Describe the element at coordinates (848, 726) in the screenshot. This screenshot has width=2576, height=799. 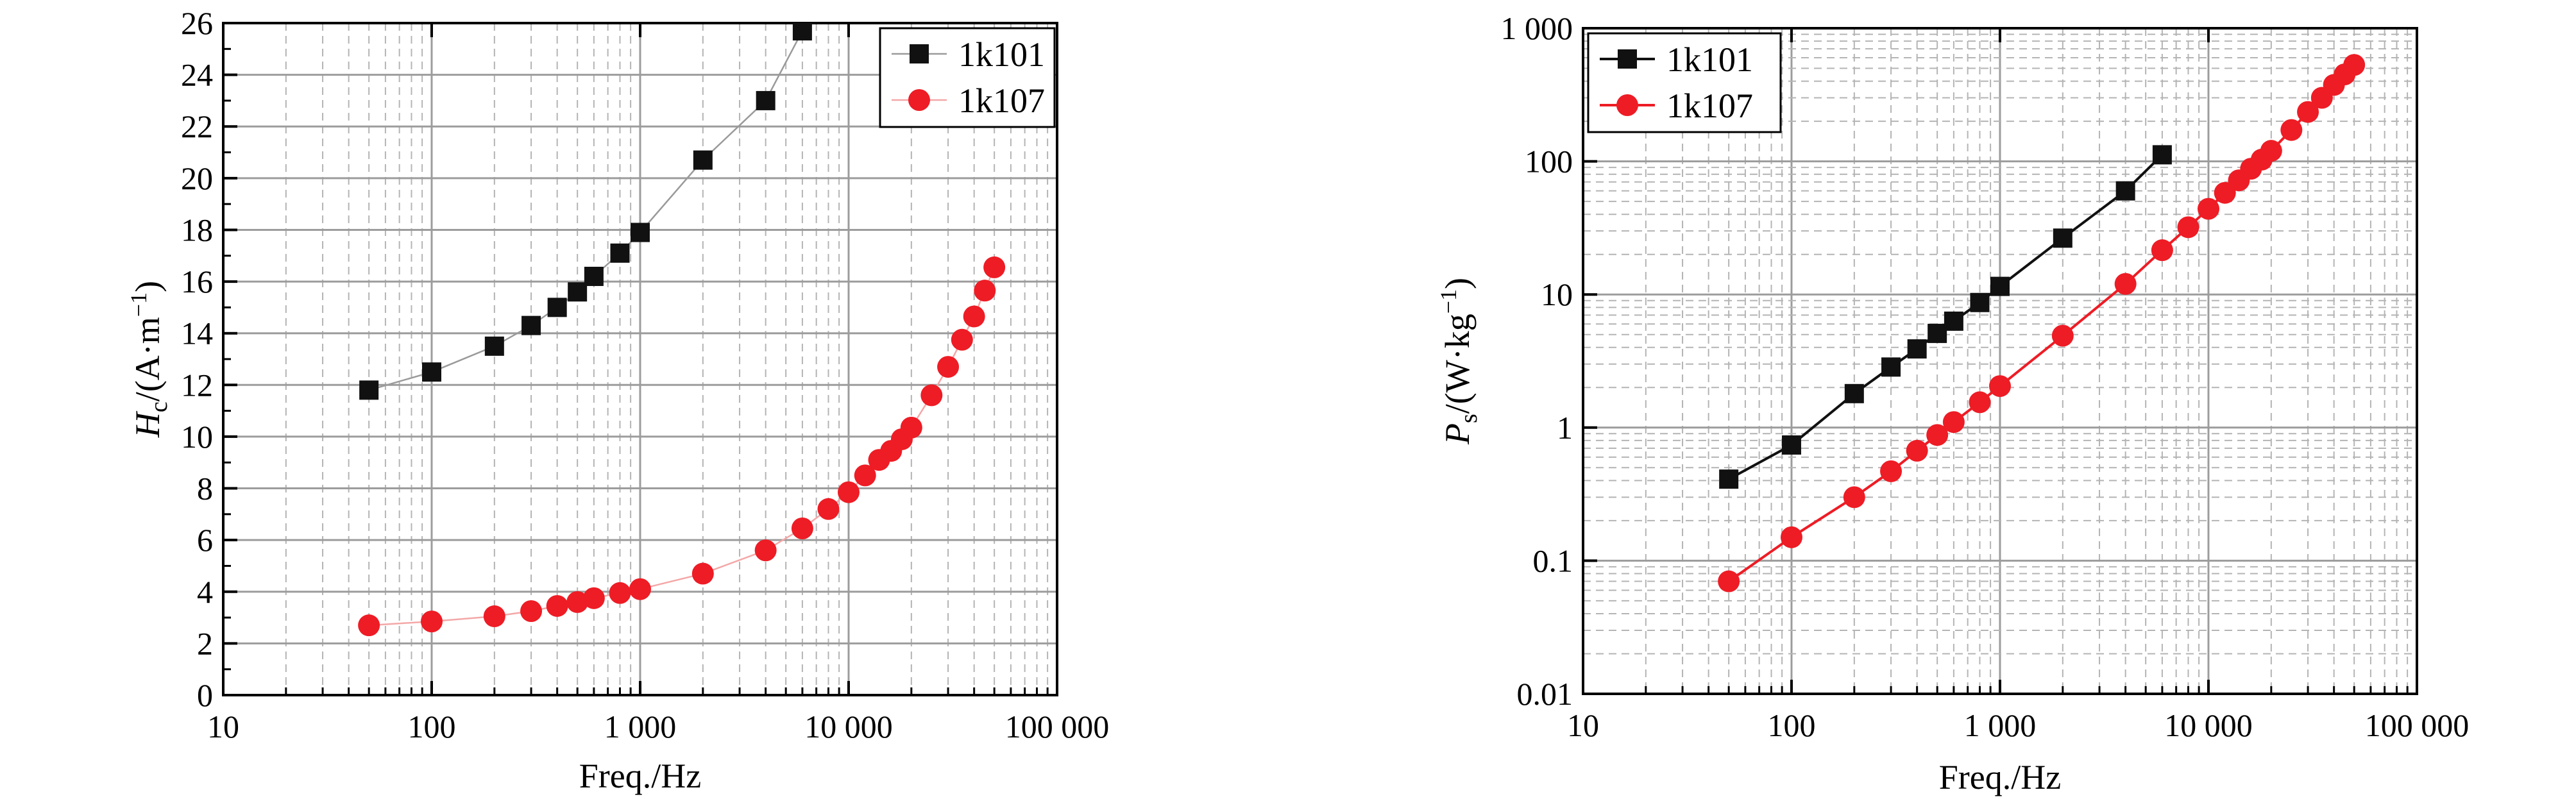
I see `hc-xtick-label: 10 000` at that location.